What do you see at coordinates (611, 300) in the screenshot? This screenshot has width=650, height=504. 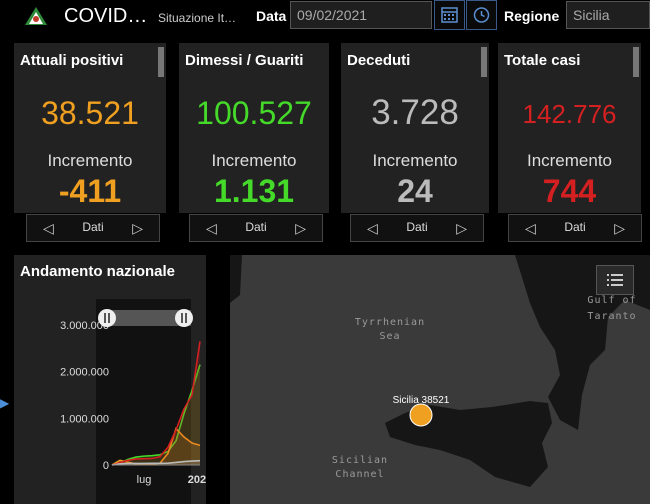 I see `map-place-label: Gulf of` at bounding box center [611, 300].